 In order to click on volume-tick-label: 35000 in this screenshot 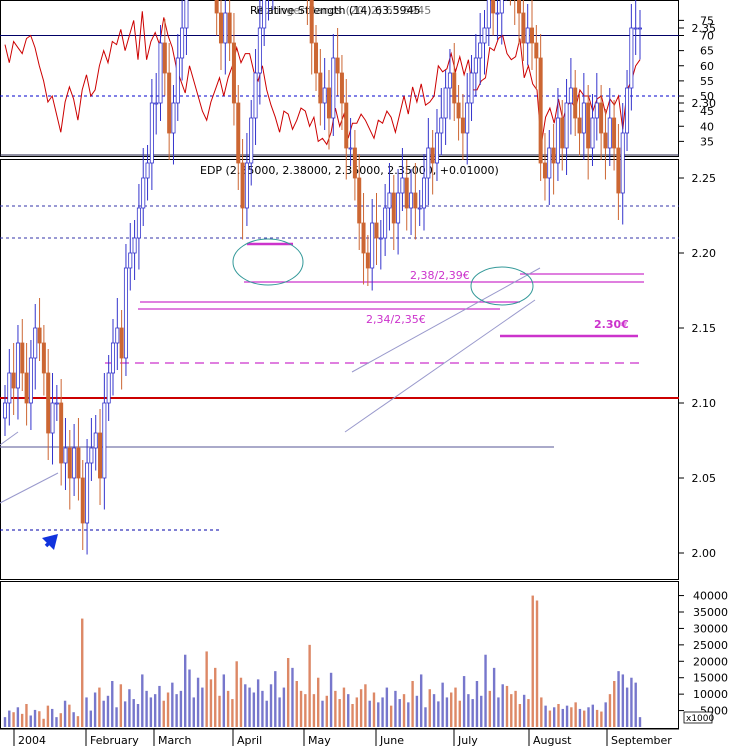, I will do `click(710, 612)`.